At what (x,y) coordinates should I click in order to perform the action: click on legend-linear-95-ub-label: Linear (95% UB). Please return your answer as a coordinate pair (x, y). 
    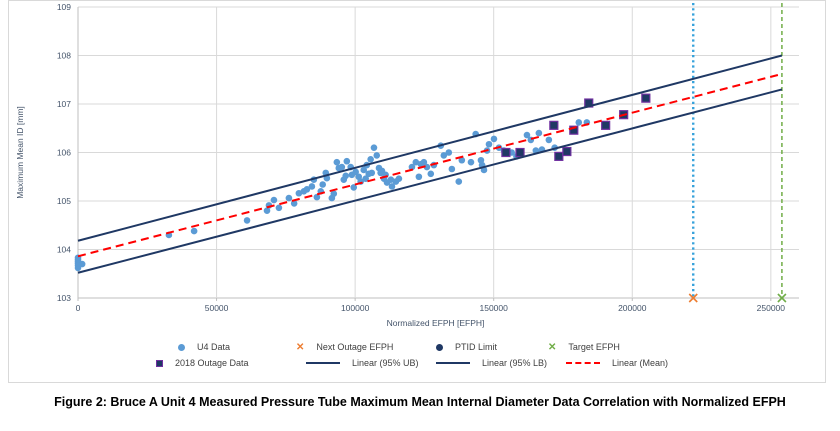
    Looking at the image, I should click on (385, 363).